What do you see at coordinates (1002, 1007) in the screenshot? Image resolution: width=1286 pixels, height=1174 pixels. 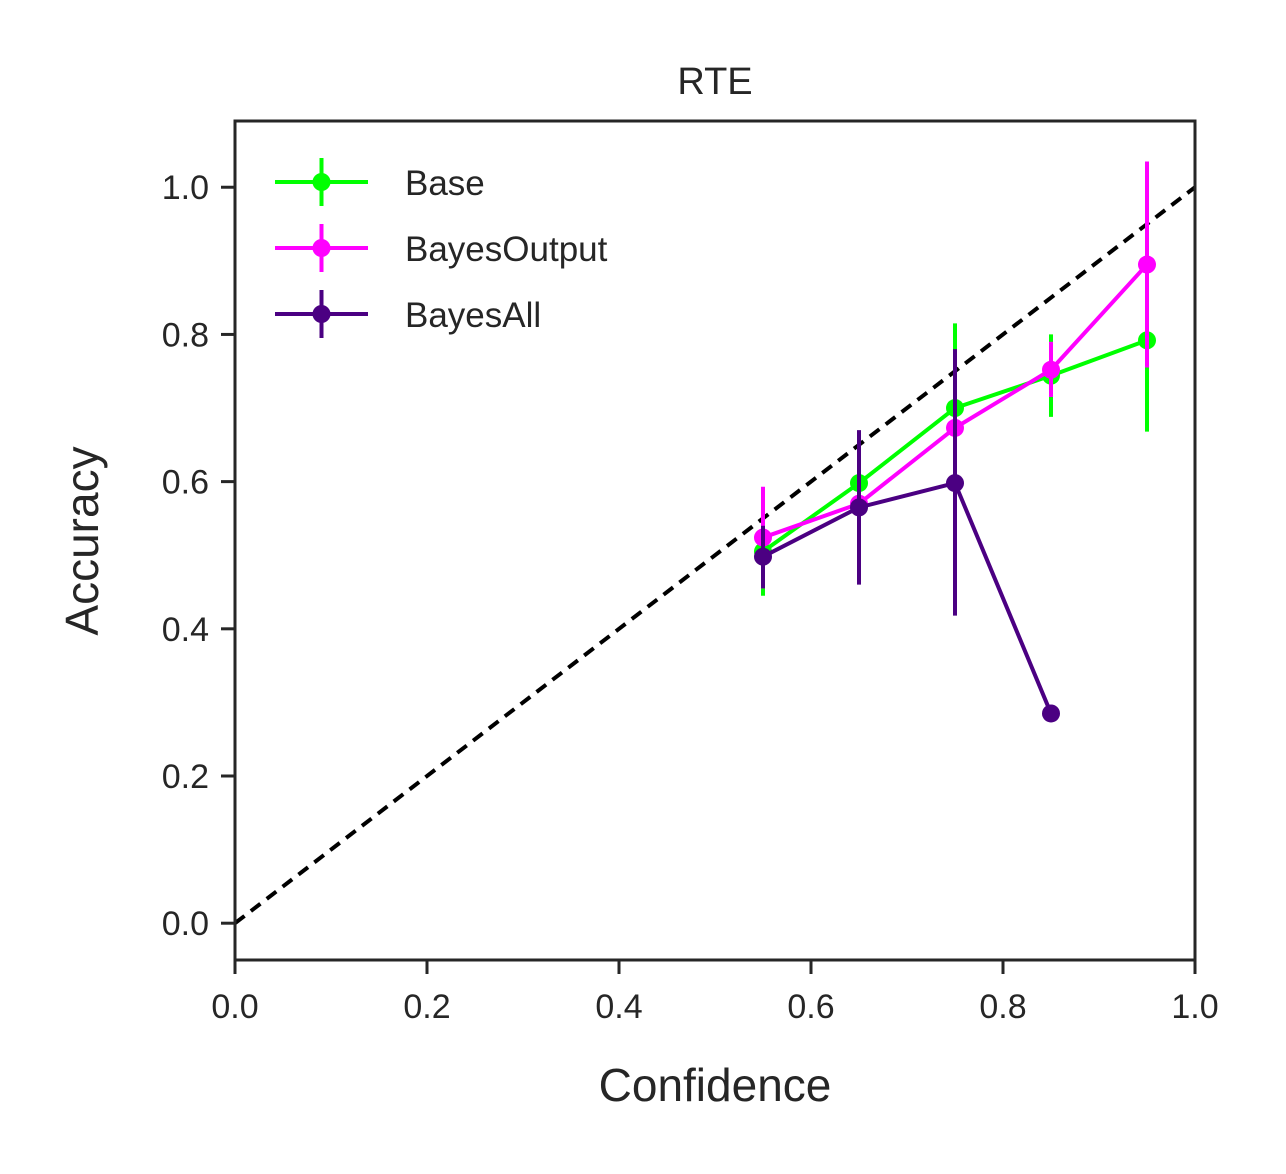 I see `x-tick-label: 0.8` at bounding box center [1002, 1007].